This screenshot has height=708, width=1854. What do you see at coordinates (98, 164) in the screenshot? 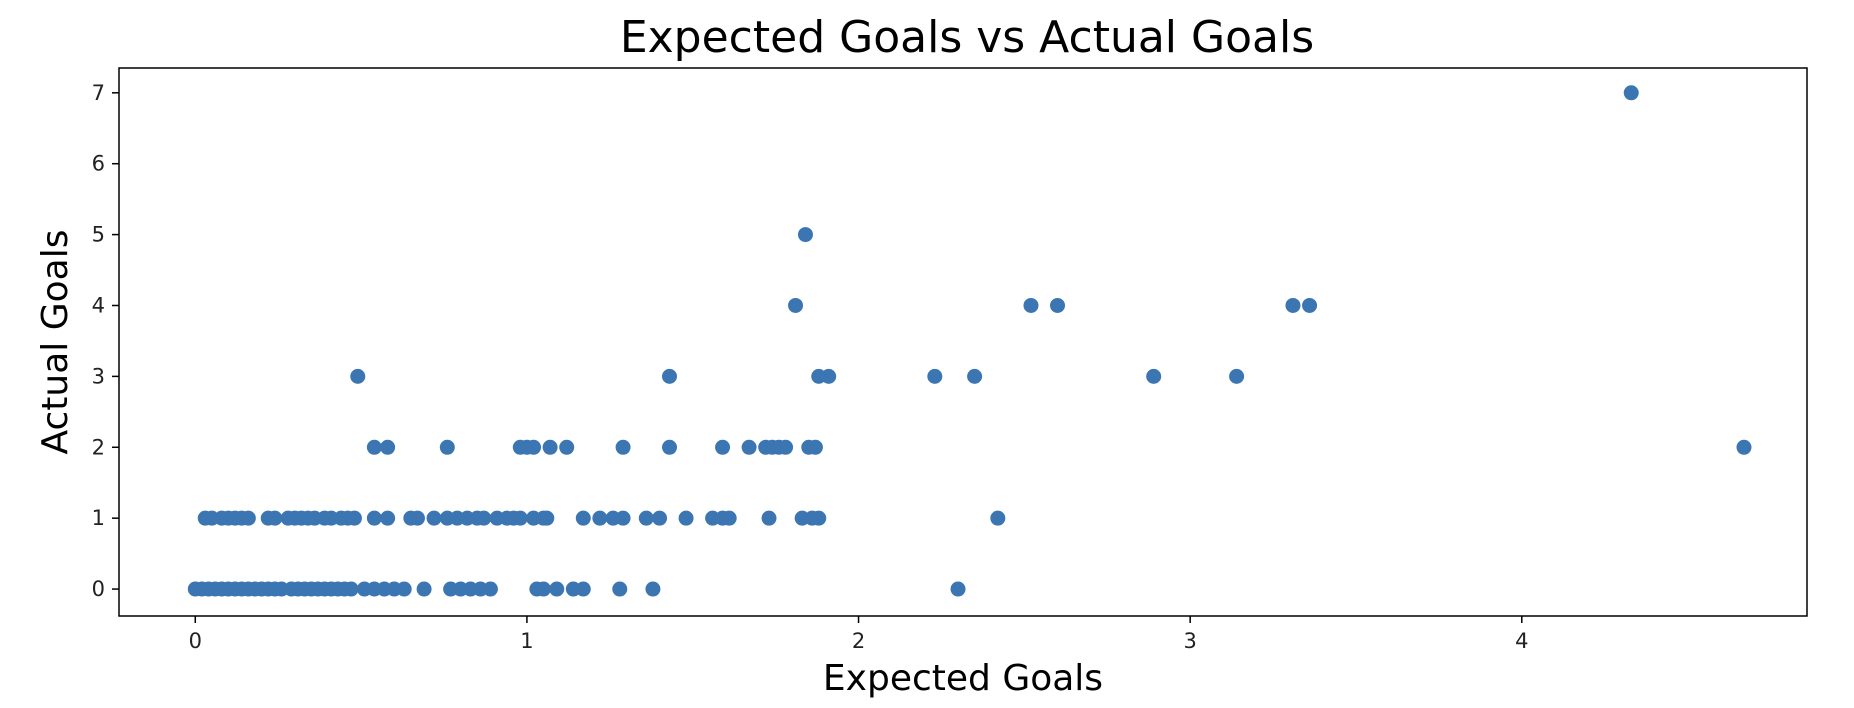
I see `y-tick-label: 6` at bounding box center [98, 164].